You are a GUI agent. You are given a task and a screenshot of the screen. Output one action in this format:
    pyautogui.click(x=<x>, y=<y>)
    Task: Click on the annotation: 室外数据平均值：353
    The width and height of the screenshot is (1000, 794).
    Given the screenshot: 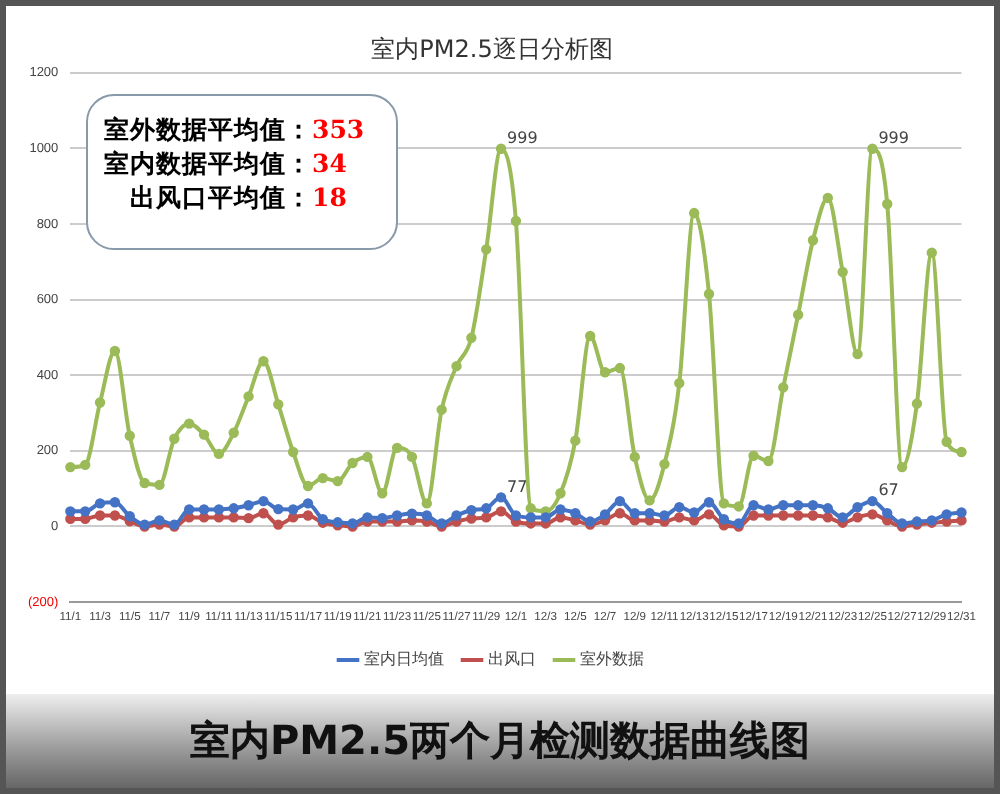 What is the action you would take?
    pyautogui.click(x=234, y=129)
    